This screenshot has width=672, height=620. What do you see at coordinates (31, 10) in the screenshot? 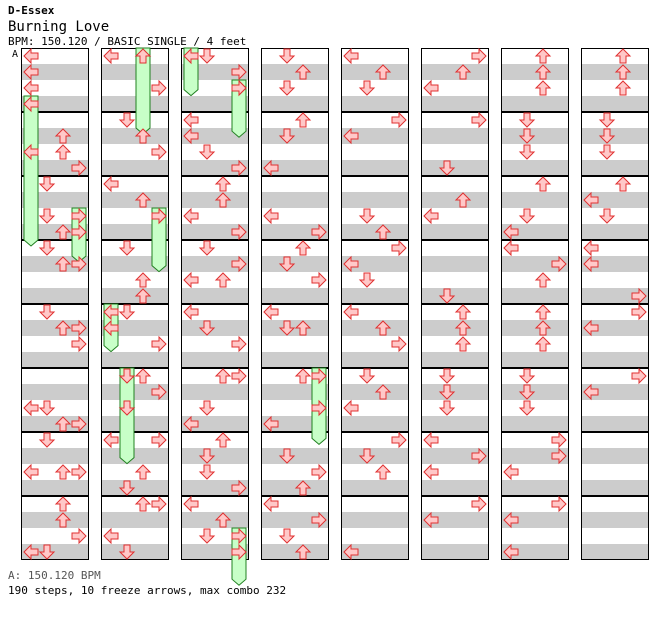
I see `song-artist: D-Essex` at bounding box center [31, 10].